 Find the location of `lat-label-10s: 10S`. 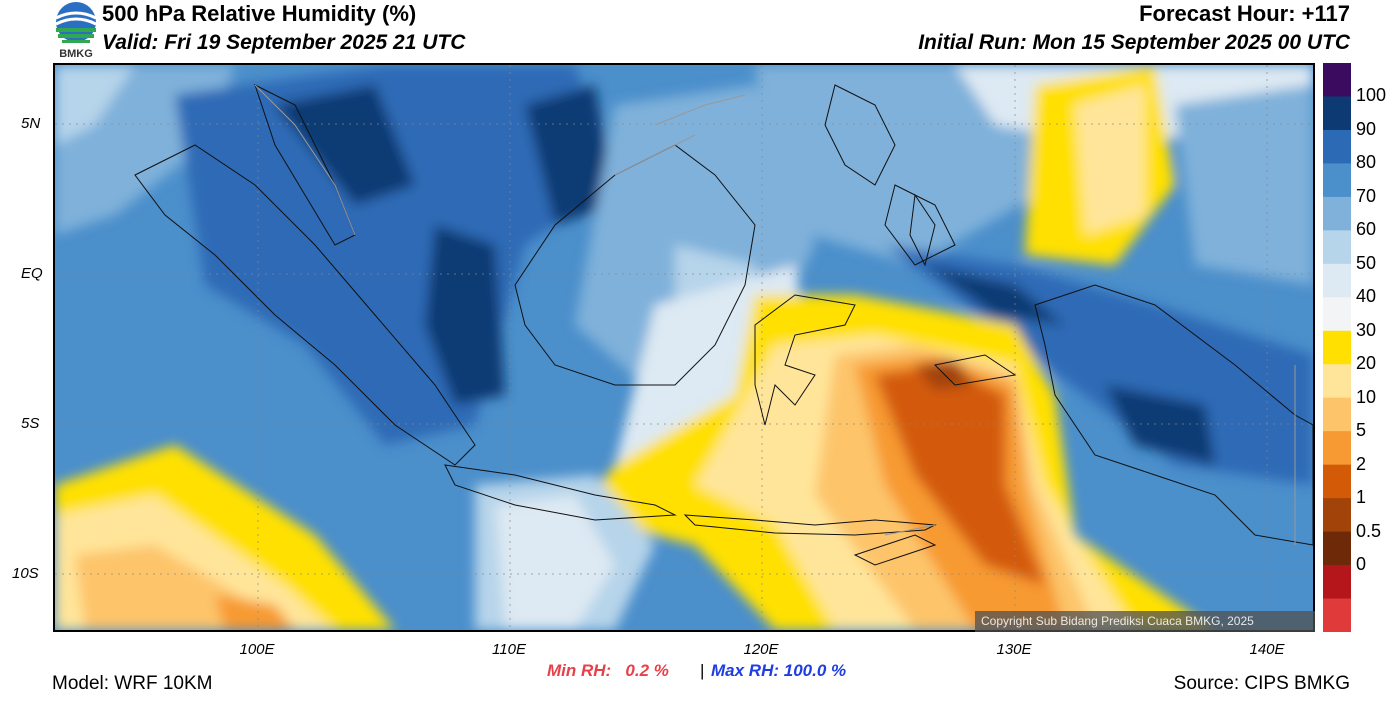

lat-label-10s: 10S is located at coordinates (25, 573).